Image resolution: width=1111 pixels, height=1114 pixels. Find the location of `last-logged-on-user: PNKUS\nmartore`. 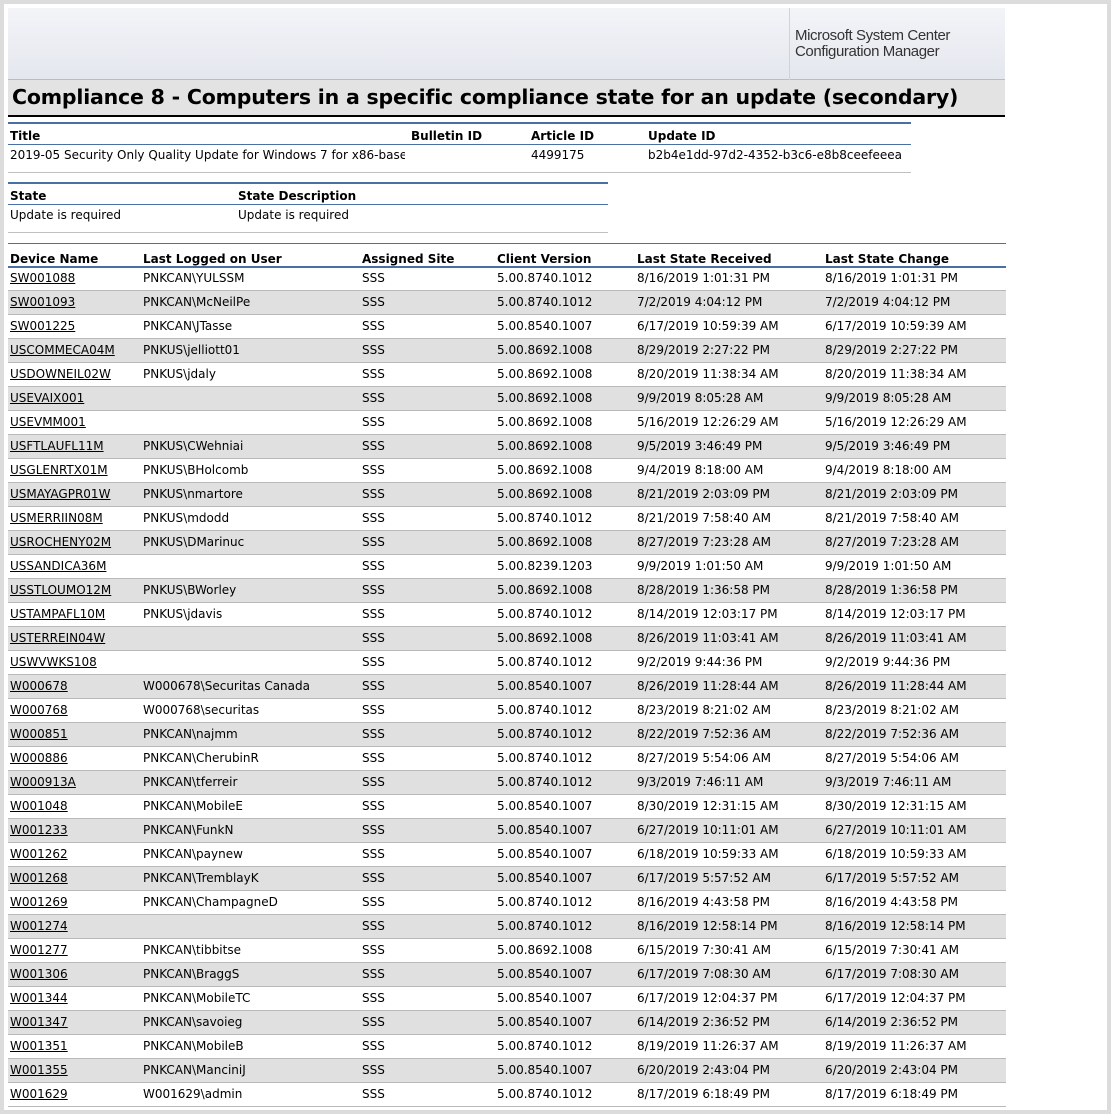

last-logged-on-user: PNKUS\nmartore is located at coordinates (193, 494).